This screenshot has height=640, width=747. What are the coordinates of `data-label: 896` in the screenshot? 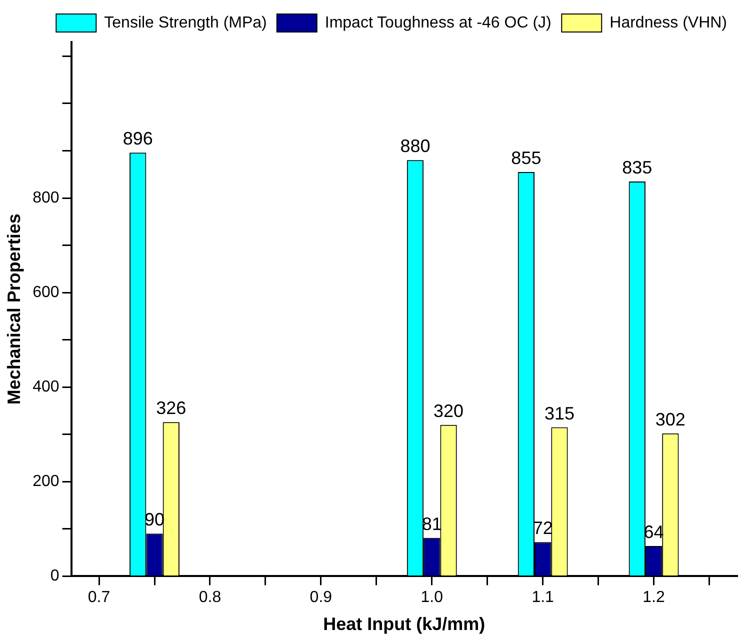 It's located at (137, 138).